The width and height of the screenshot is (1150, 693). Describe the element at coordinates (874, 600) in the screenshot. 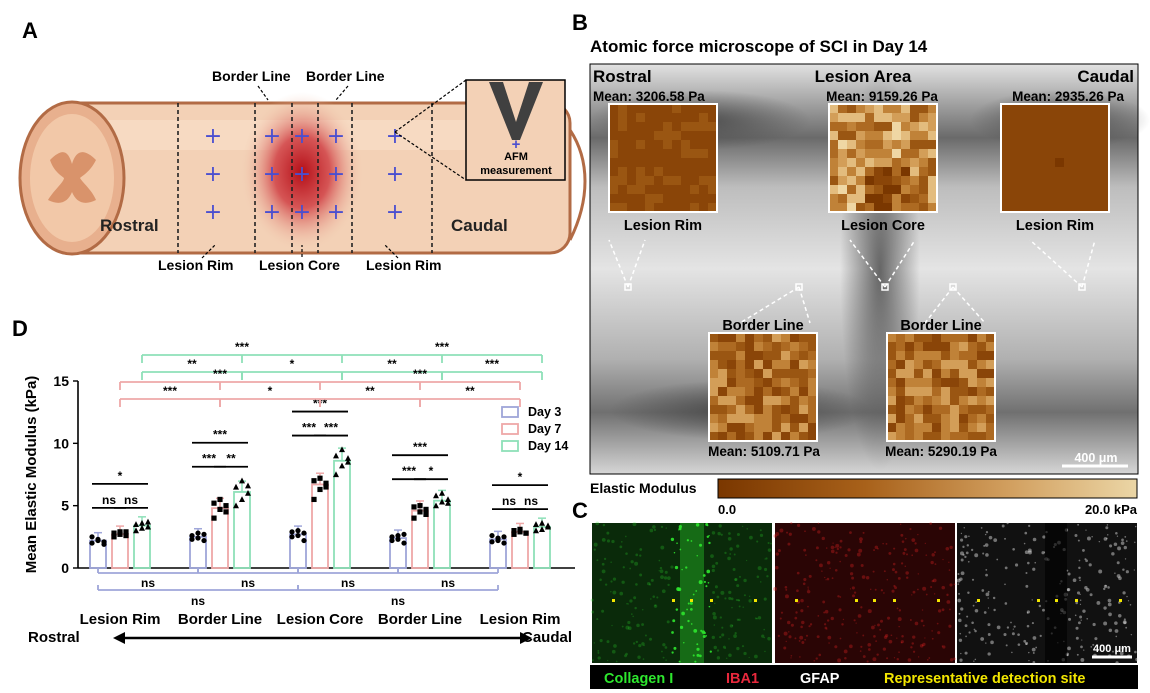

I see `detection-site-dot` at that location.